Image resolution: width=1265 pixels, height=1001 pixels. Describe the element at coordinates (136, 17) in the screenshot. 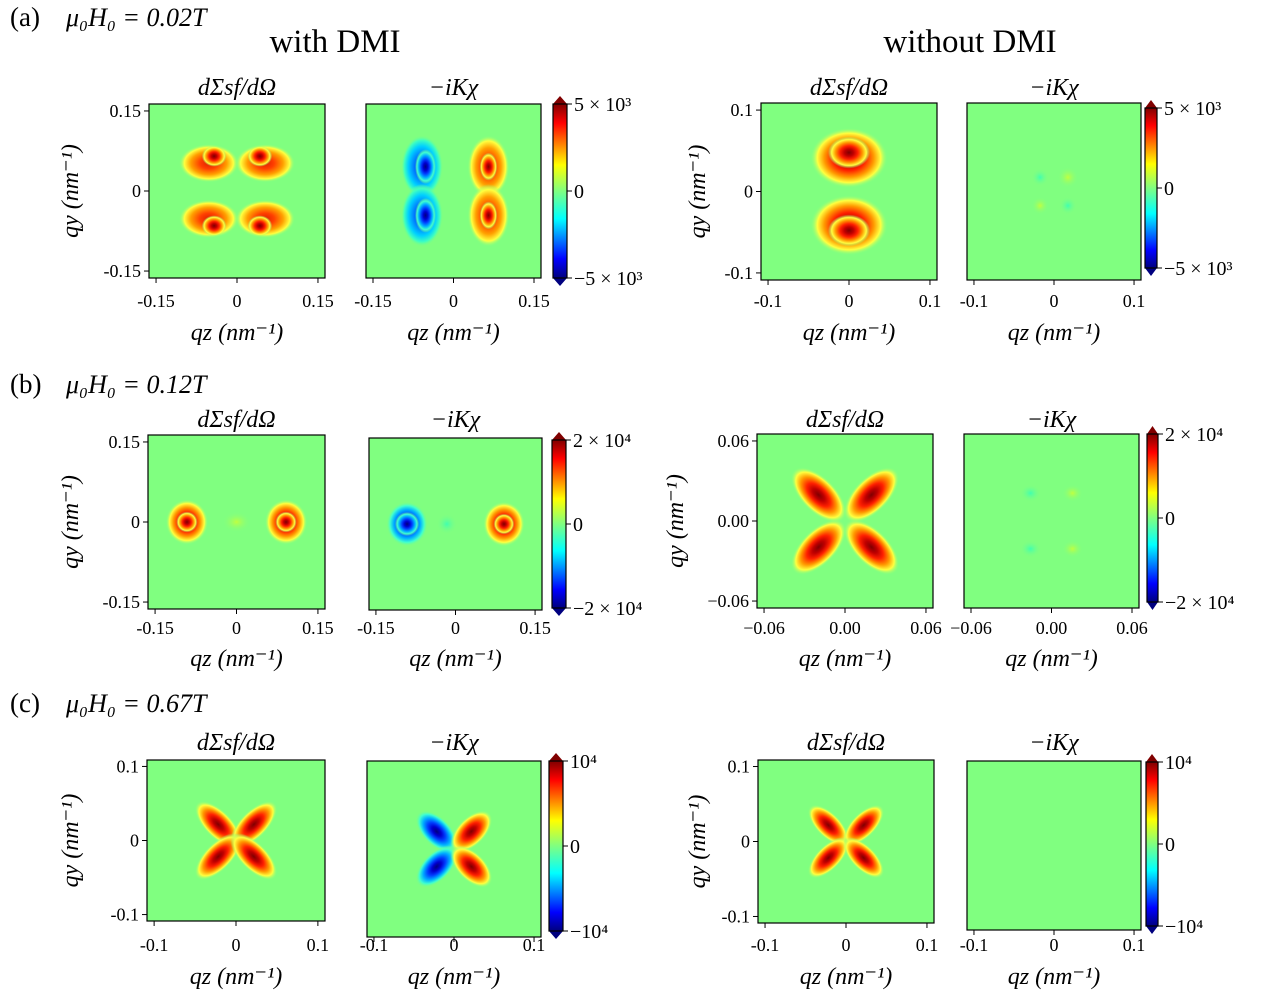

I see `field-value-a: μ₀H₀ = 0.02T` at that location.